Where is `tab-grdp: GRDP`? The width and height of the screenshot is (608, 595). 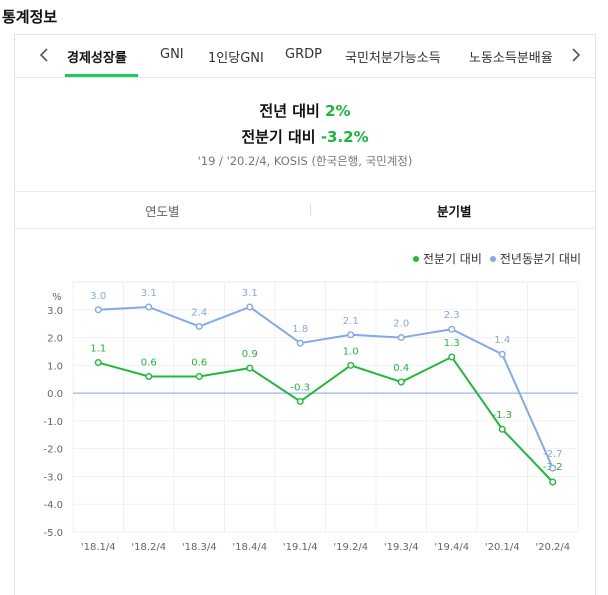 tab-grdp: GRDP is located at coordinates (303, 54).